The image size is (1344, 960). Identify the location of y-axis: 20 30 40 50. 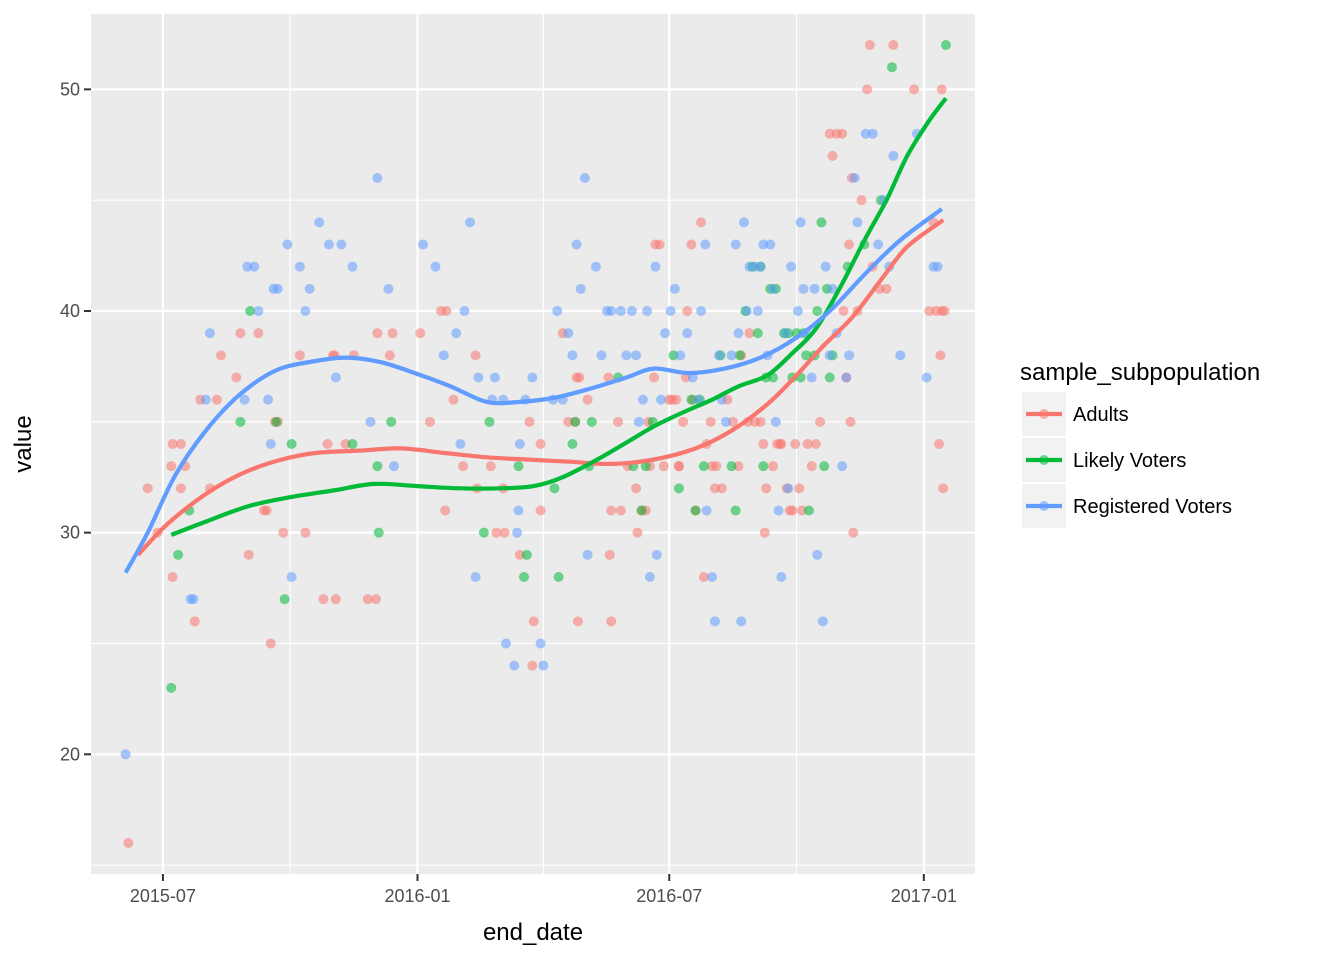
(75, 421).